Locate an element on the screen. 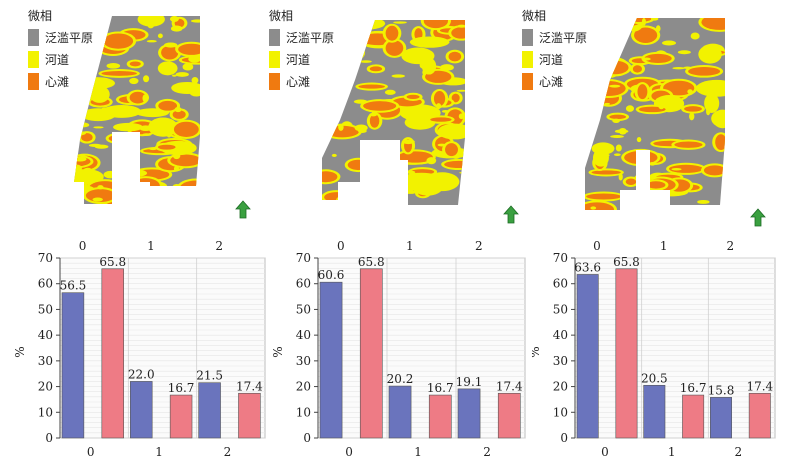  legend-label: 河道 is located at coordinates (57, 59).